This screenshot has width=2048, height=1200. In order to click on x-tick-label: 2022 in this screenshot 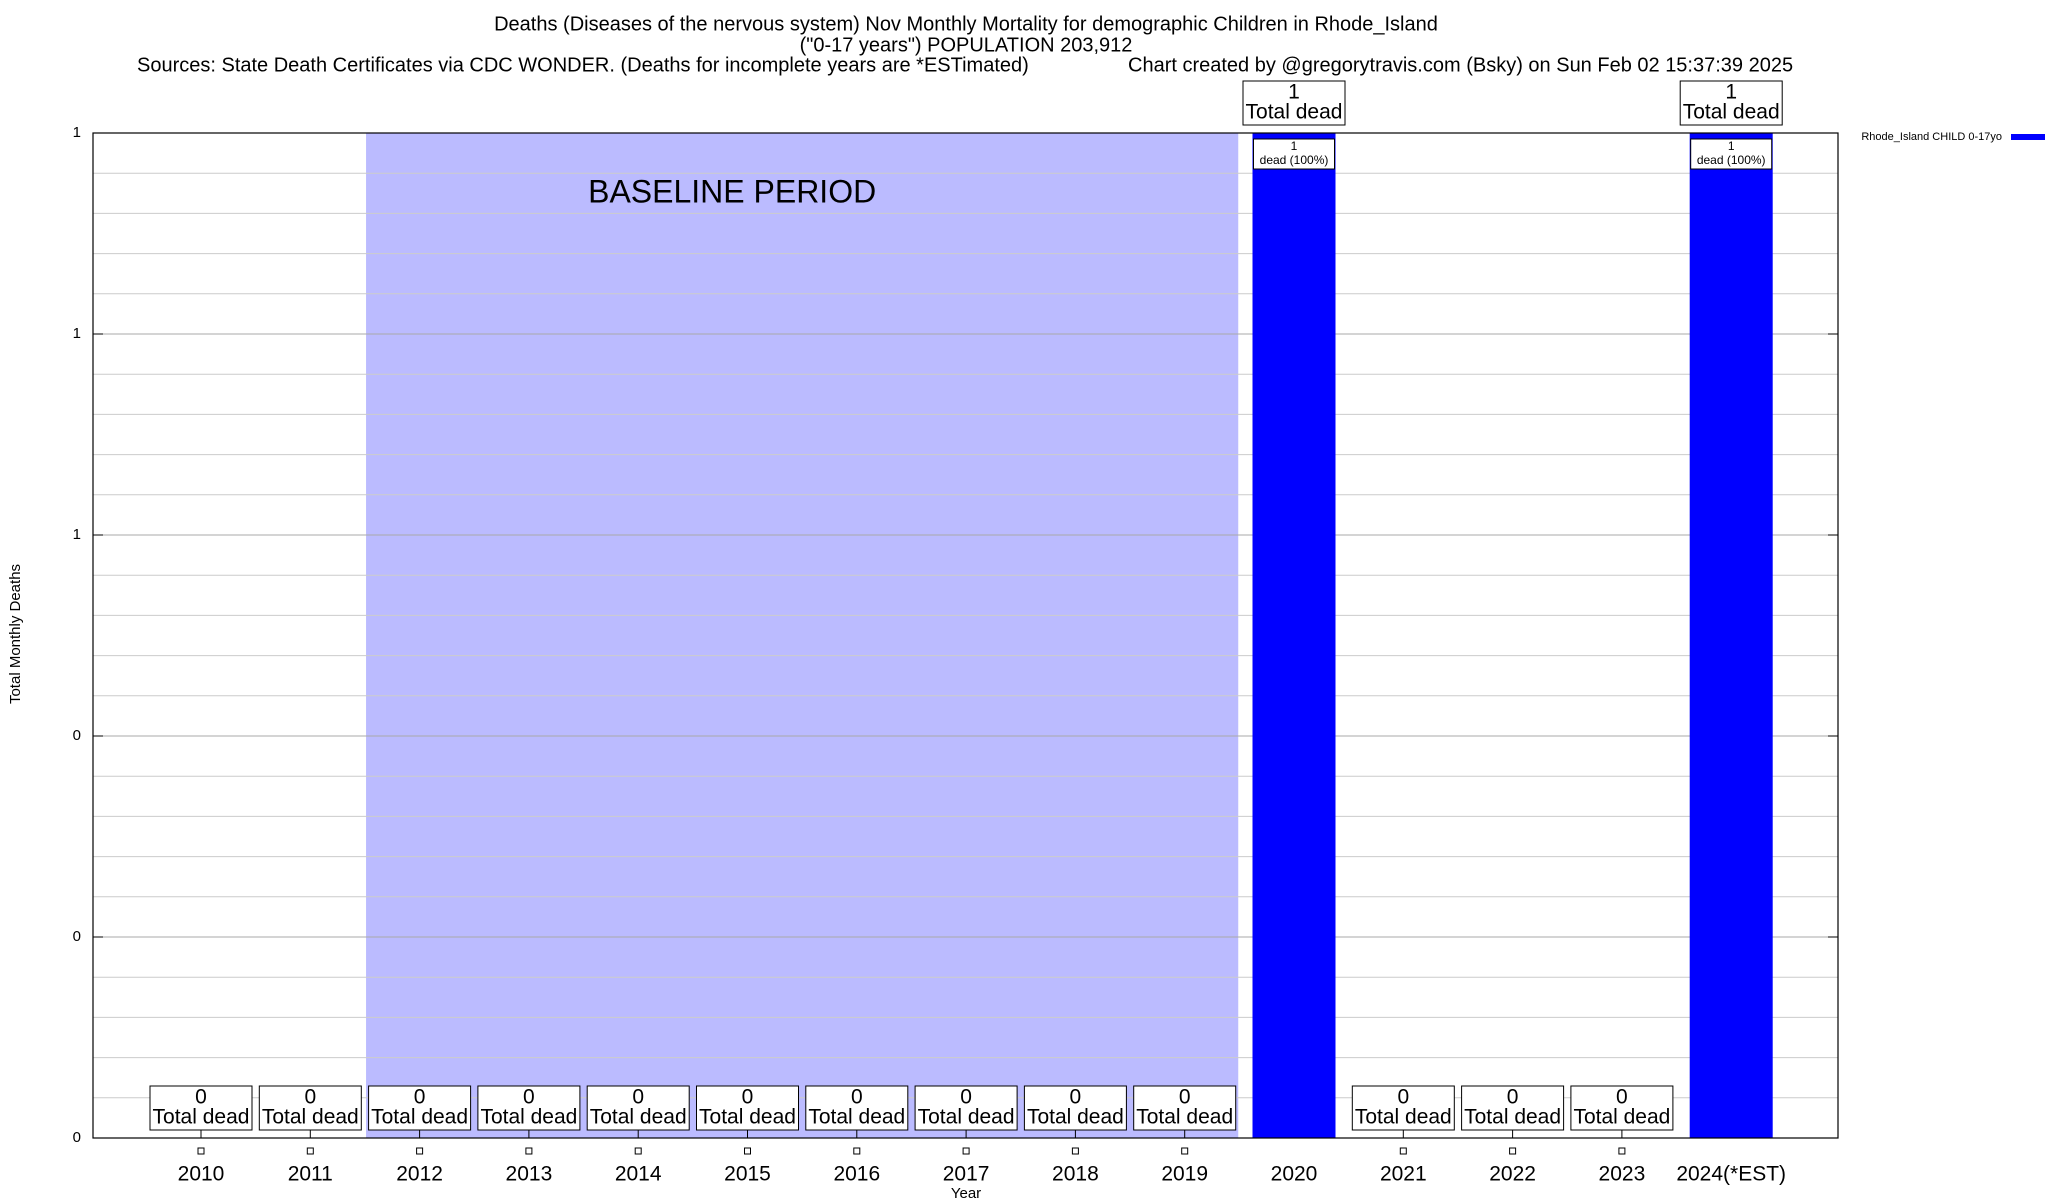, I will do `click(1512, 1174)`.